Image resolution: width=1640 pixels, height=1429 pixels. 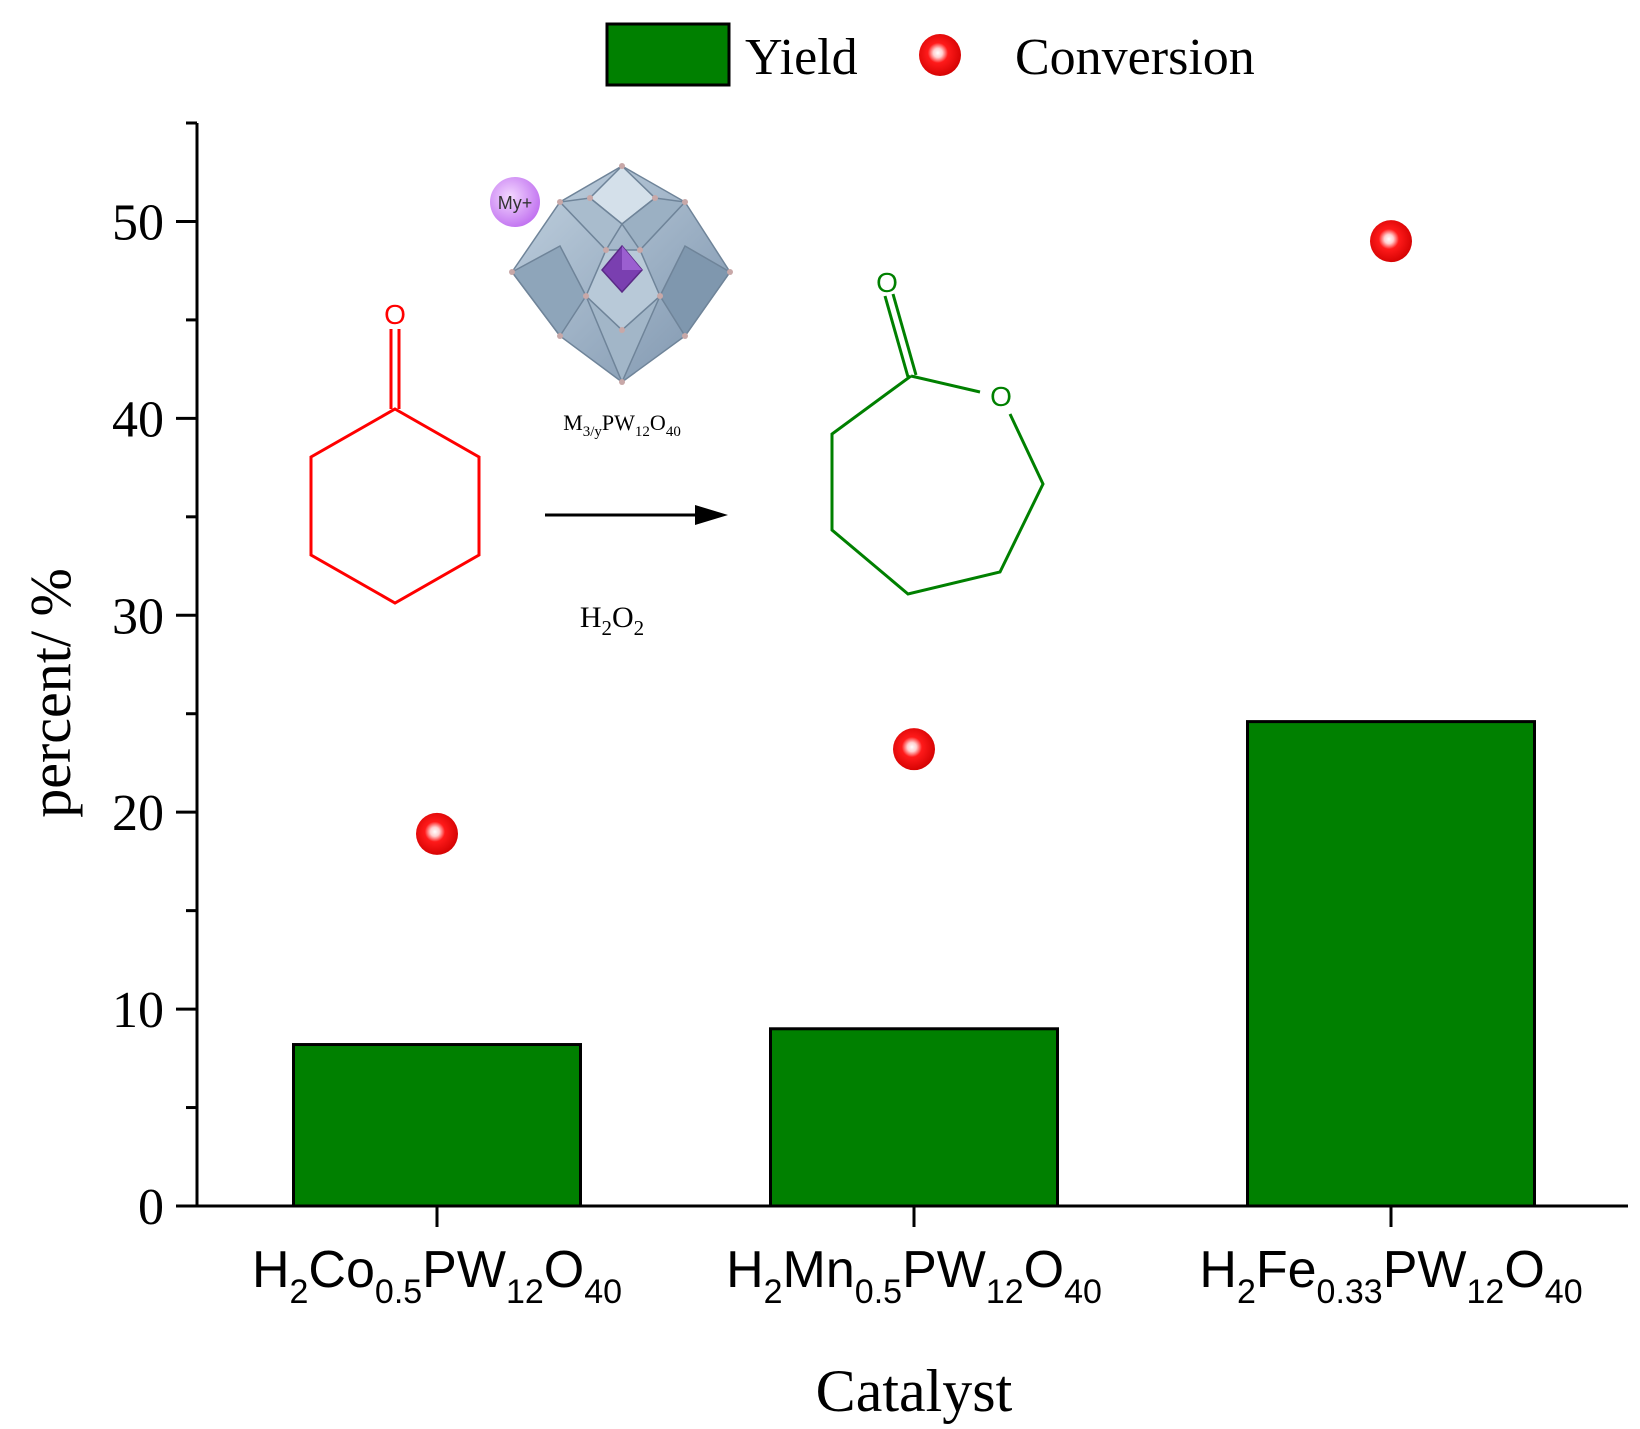 I want to click on x-tick-label: H2​Co0.5​PW12​O40​, so click(x=437, y=1276).